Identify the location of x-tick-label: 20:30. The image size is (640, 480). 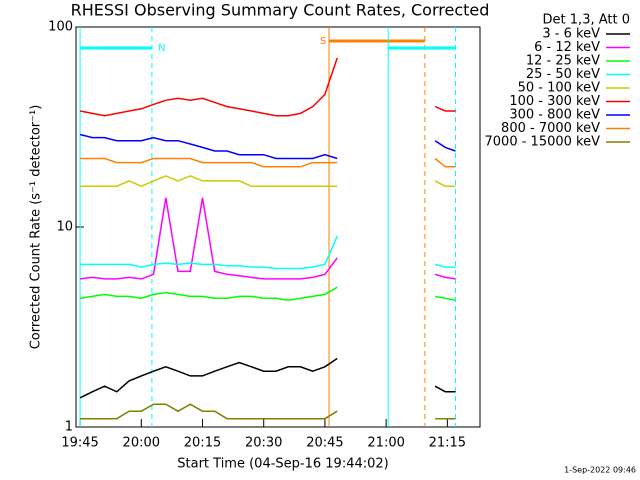
(263, 443).